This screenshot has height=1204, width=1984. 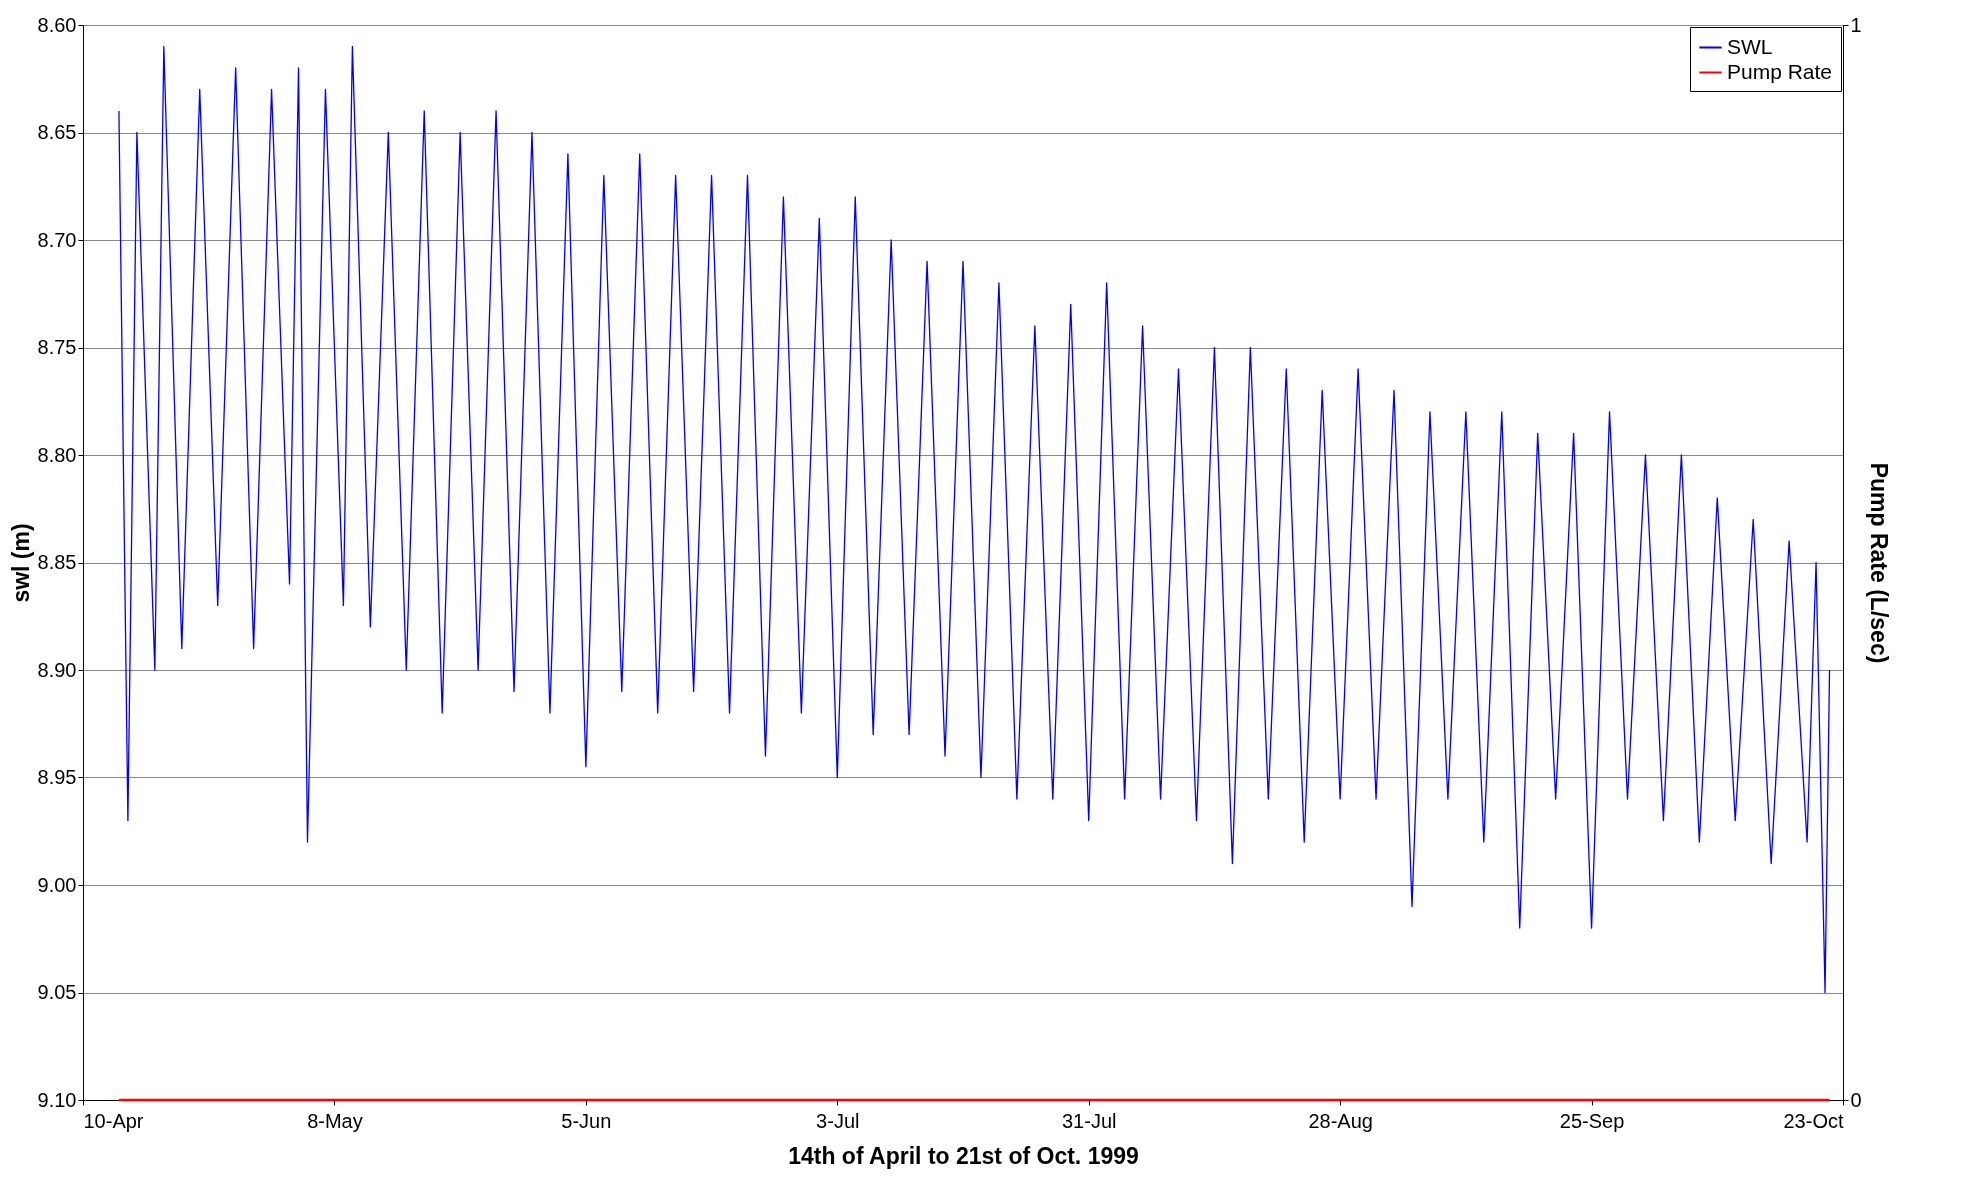 What do you see at coordinates (57, 347) in the screenshot?
I see `y-tick-label: 8.75` at bounding box center [57, 347].